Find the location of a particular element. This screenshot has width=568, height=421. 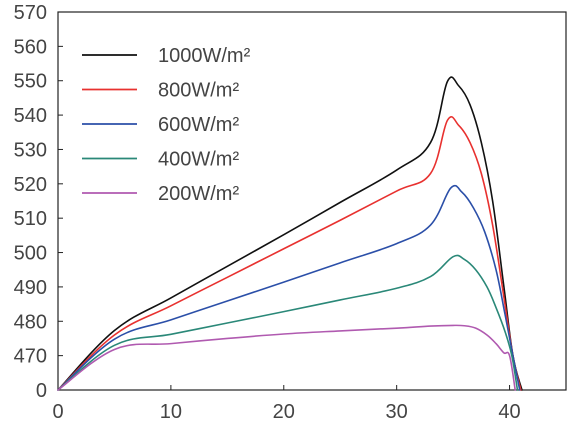

y-tick-label: 510 is located at coordinates (30, 219).